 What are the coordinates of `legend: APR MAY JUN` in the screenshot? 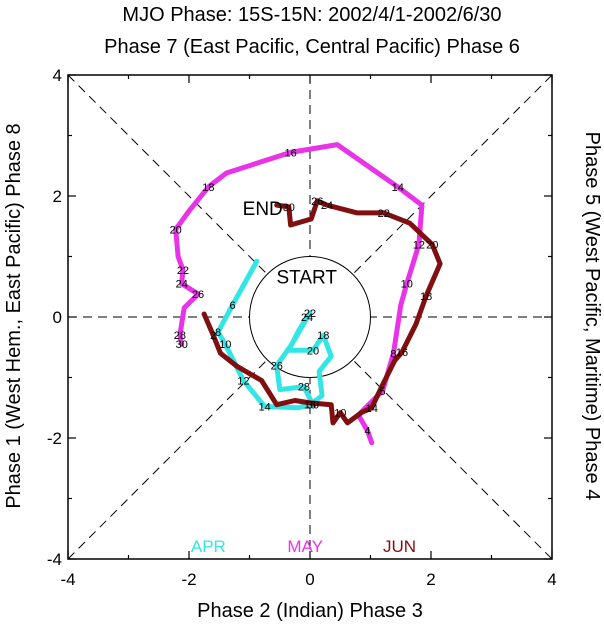 It's located at (303, 546).